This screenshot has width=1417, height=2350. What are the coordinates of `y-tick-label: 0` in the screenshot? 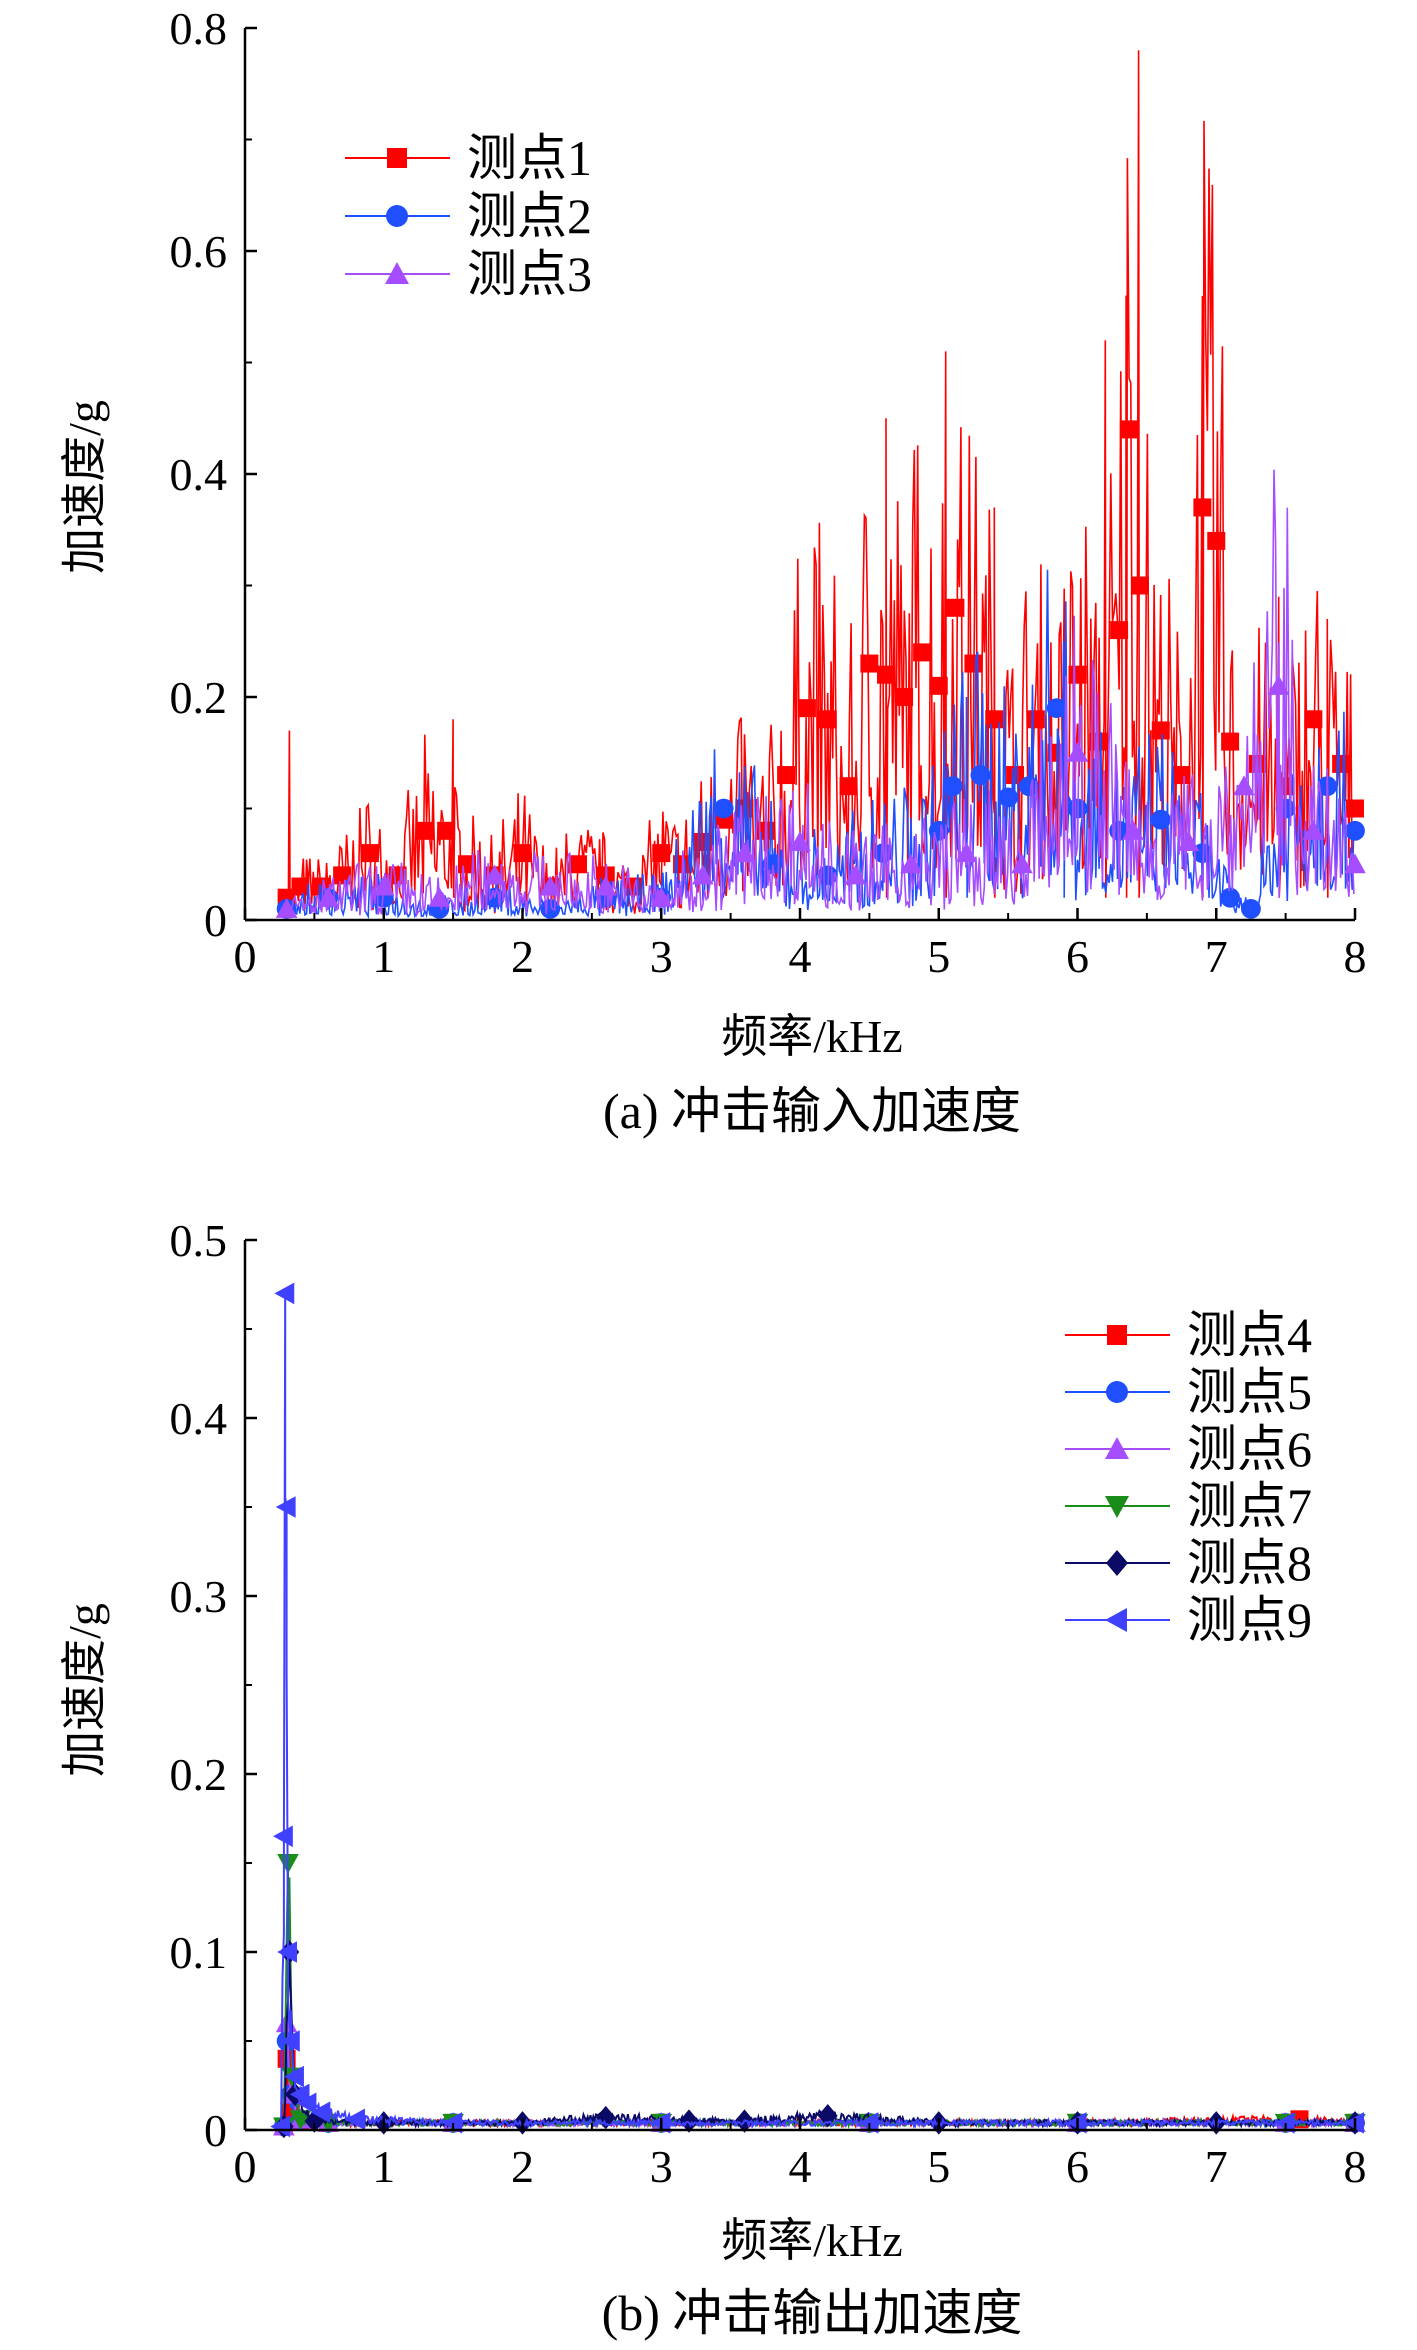 It's located at (215, 2130).